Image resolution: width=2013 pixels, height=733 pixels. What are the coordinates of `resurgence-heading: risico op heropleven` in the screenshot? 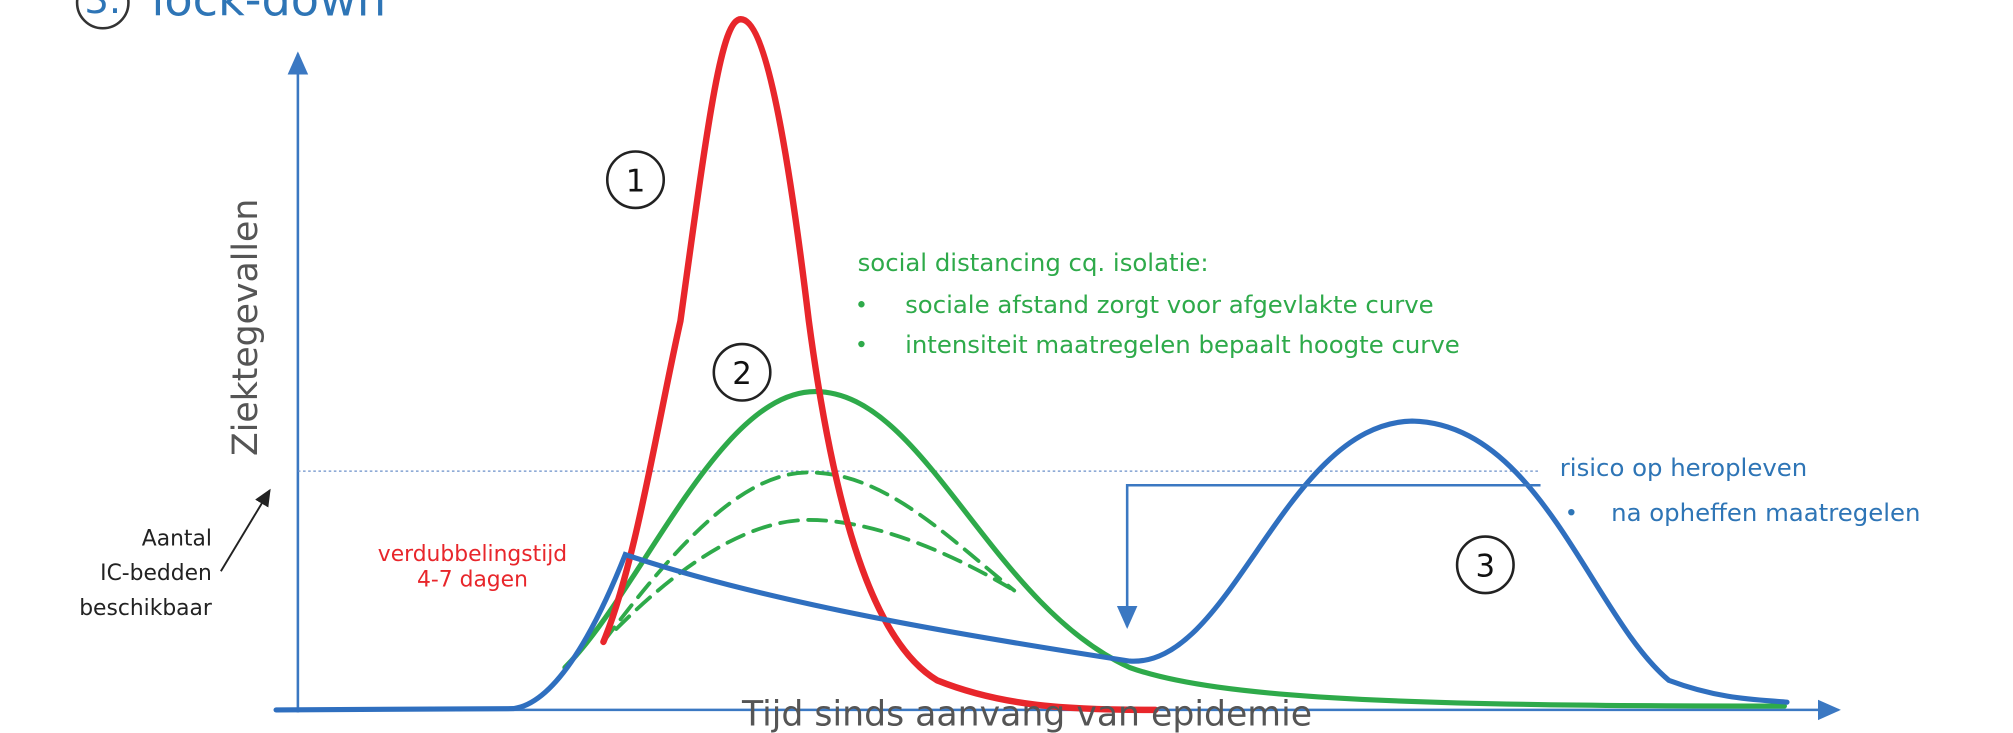 It's located at (1683, 467).